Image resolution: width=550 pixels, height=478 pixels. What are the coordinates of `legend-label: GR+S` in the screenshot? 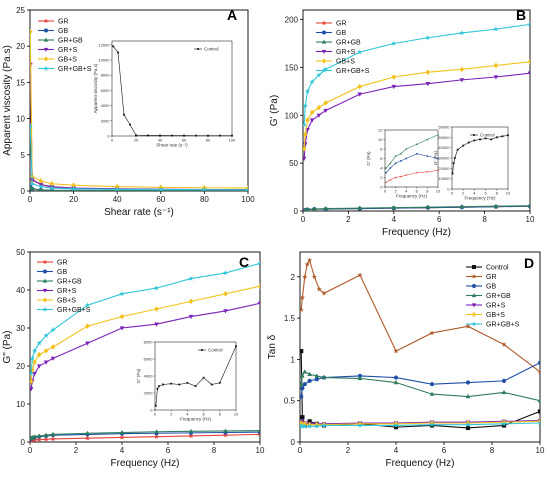 It's located at (68, 50).